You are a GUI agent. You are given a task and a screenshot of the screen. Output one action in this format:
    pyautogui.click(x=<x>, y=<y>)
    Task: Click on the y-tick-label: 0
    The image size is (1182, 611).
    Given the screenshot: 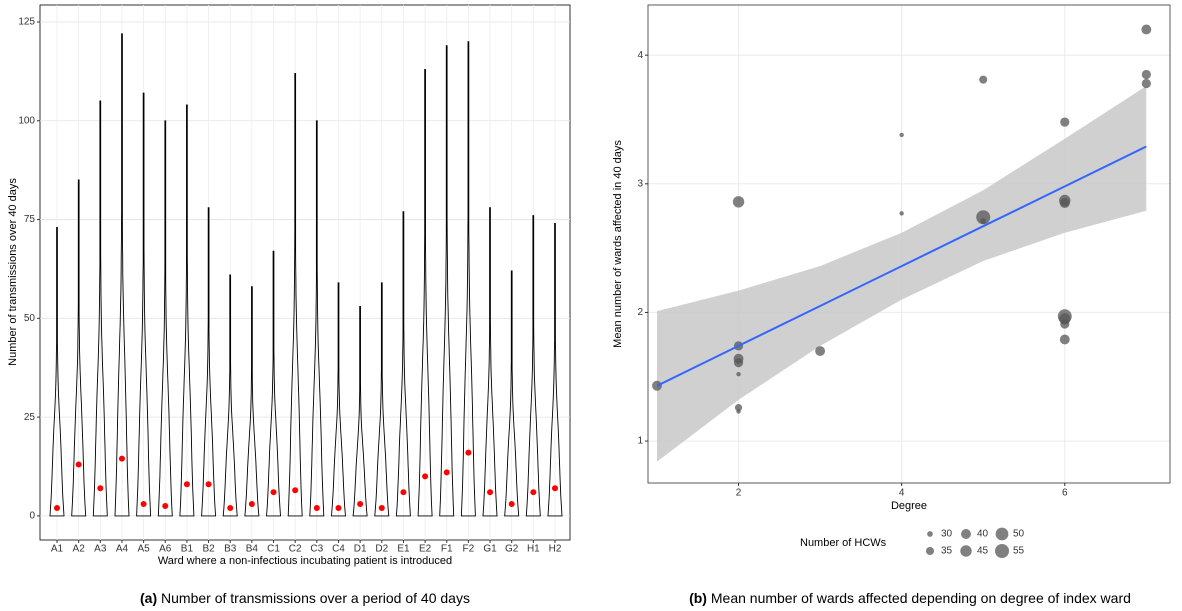 What is the action you would take?
    pyautogui.click(x=32, y=516)
    